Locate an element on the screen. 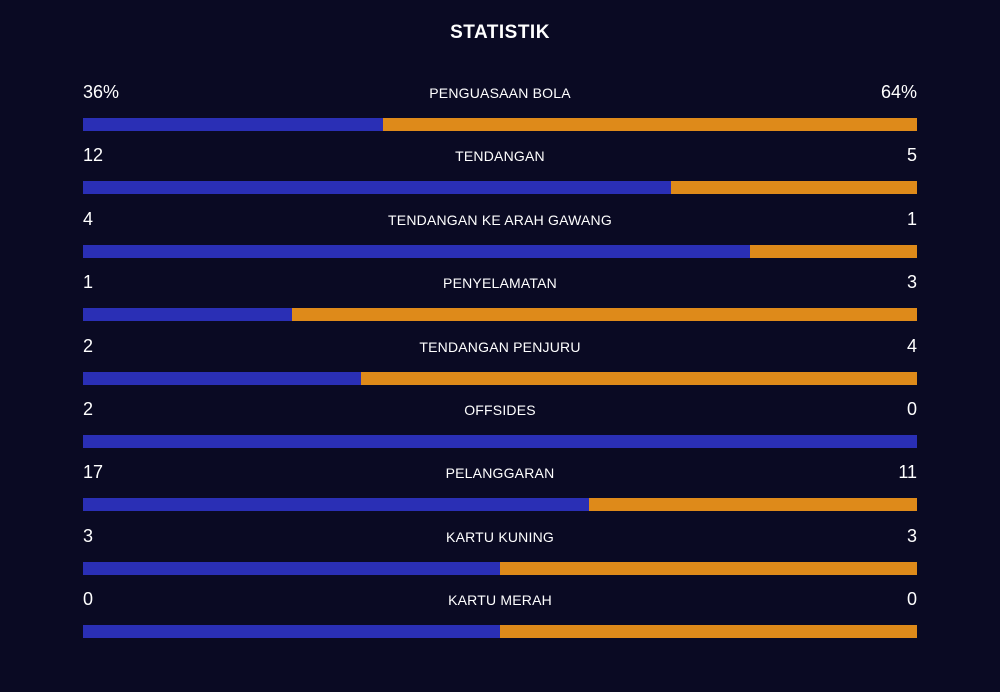 The height and width of the screenshot is (692, 1000). stat-values: PENGUASAAN BOLA 36% 64% is located at coordinates (500, 93).